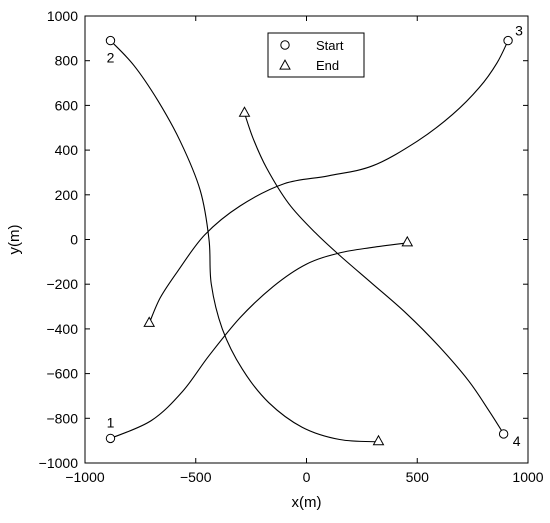 The width and height of the screenshot is (550, 523). Describe the element at coordinates (14, 240) in the screenshot. I see `y-axis-label: y(m)` at that location.